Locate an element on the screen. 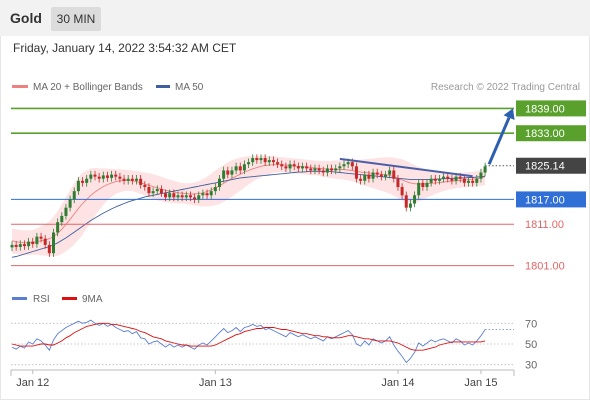 The width and height of the screenshot is (590, 400). rsi-ma-legend-swatch is located at coordinates (69, 298).